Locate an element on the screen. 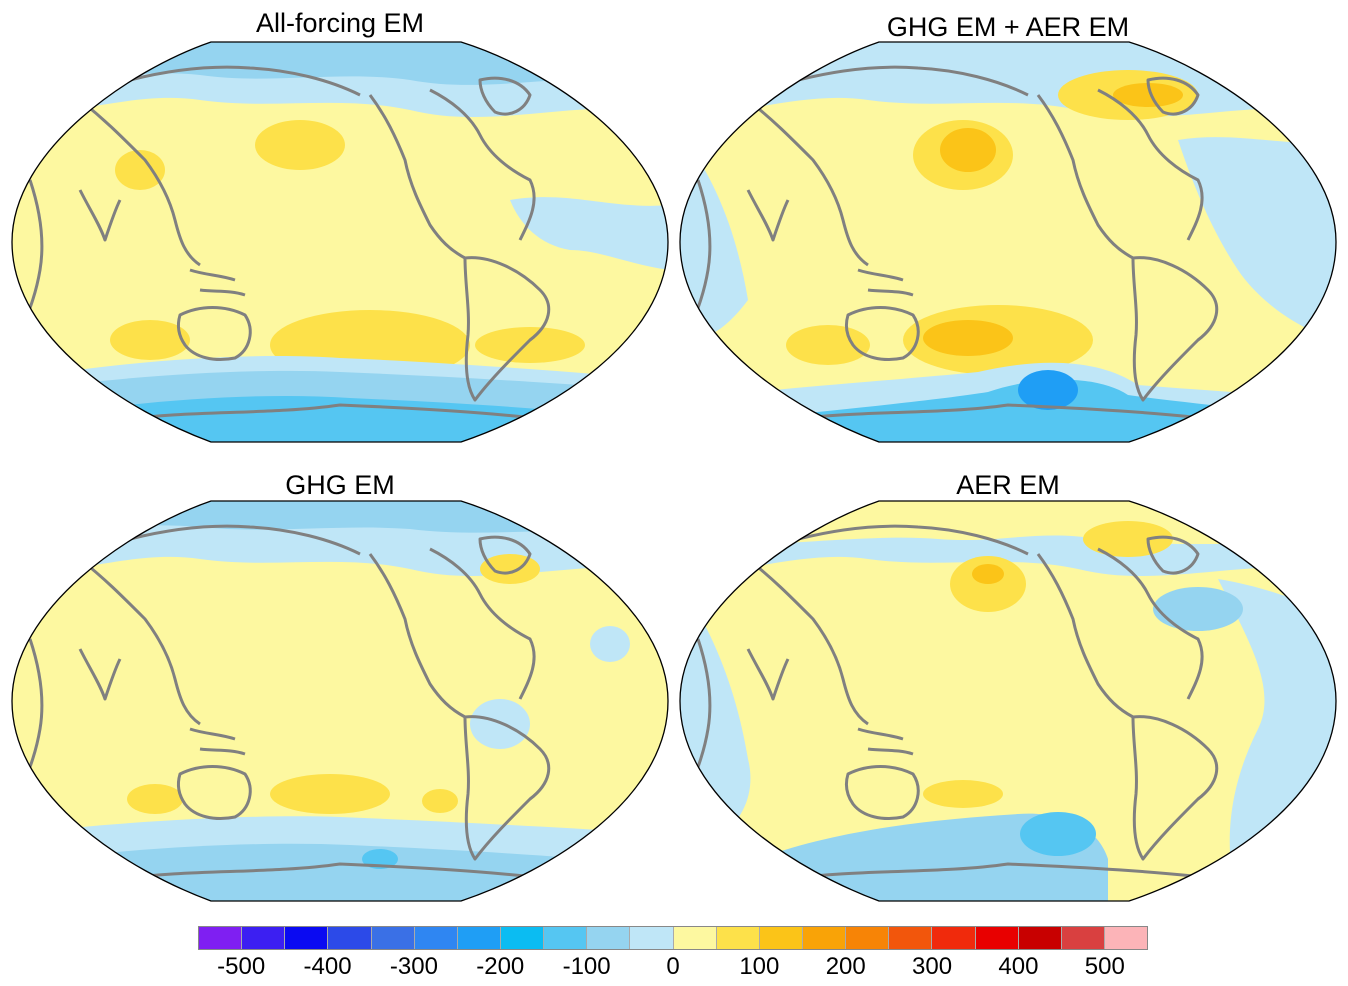  colorbar-tick-label: -500 is located at coordinates (241, 966).